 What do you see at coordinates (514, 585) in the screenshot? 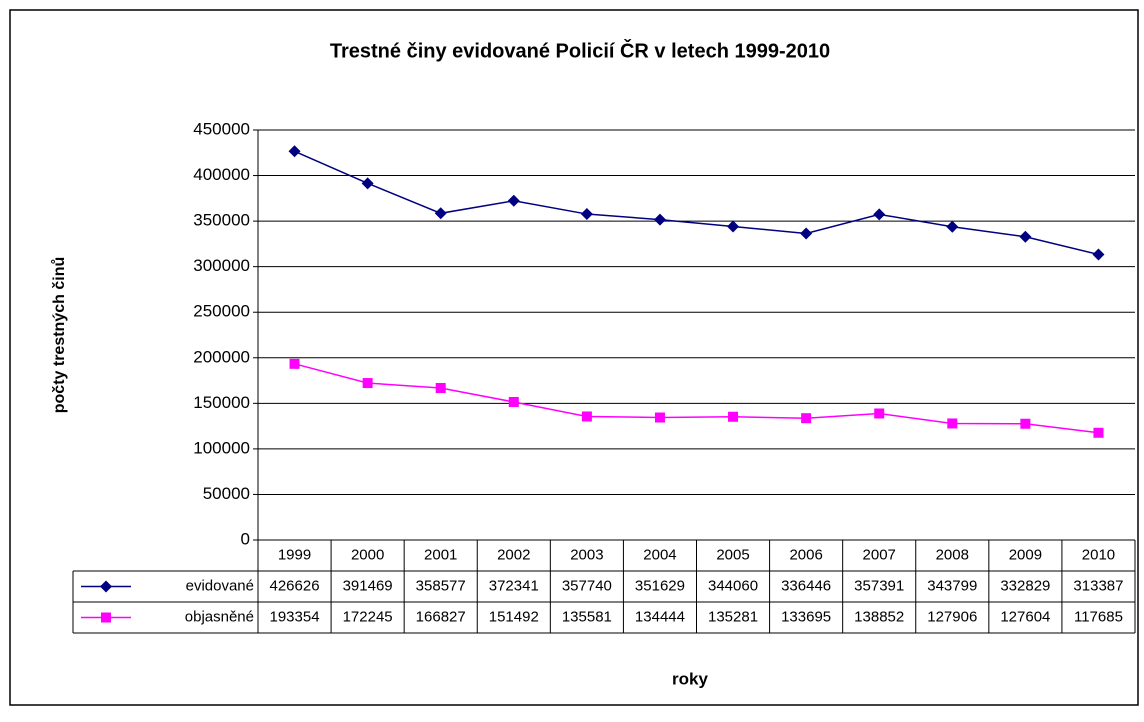
I see `table-value: 372341` at bounding box center [514, 585].